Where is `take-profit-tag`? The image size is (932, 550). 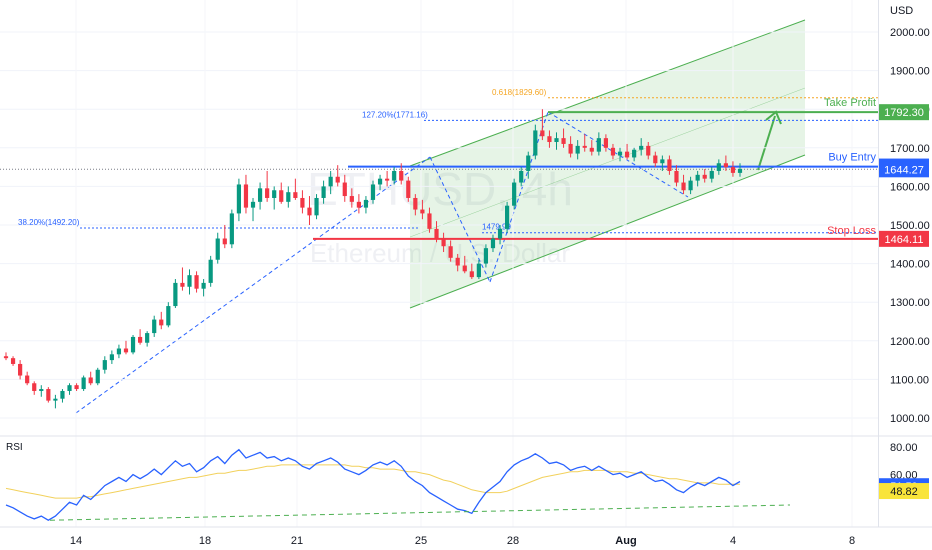 take-profit-tag is located at coordinates (904, 112).